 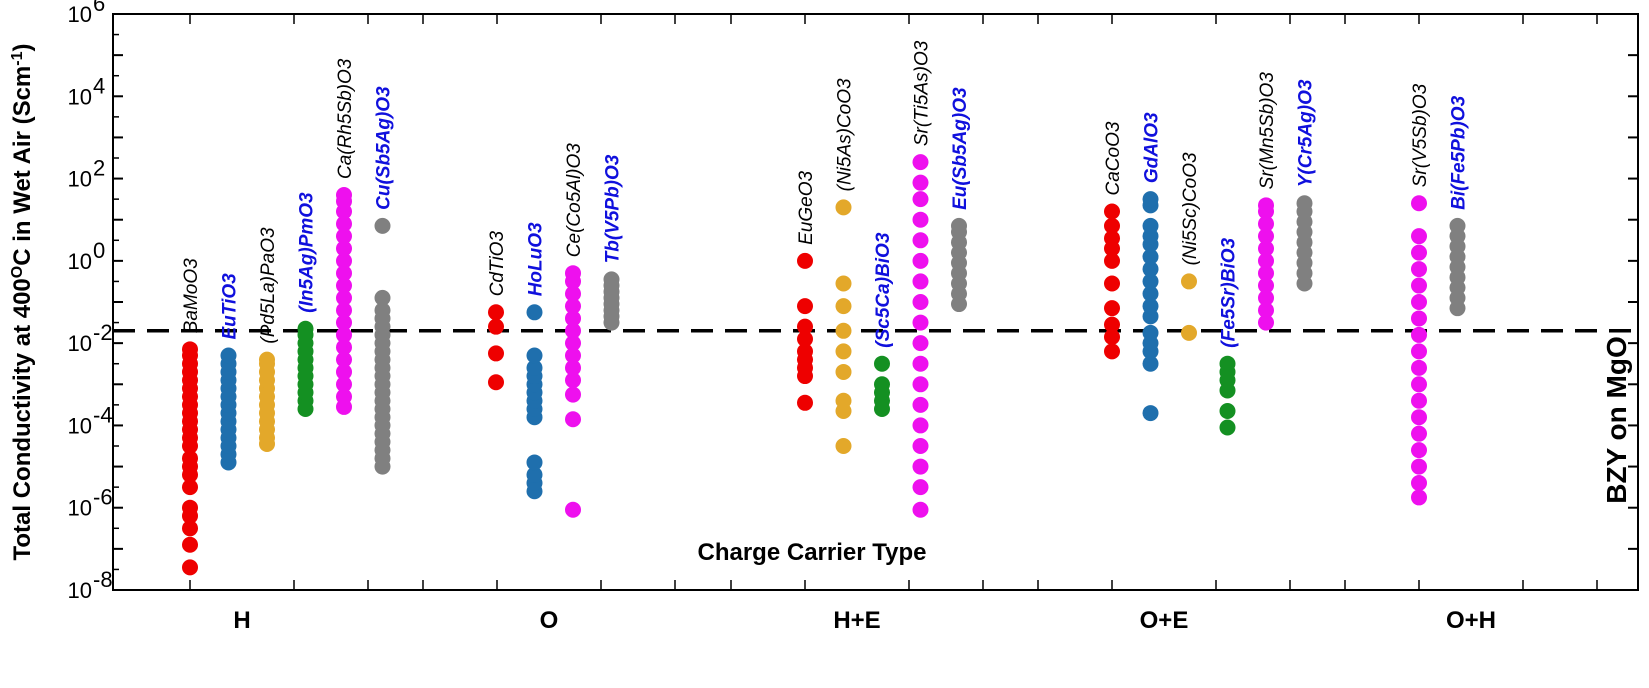 What do you see at coordinates (1616, 419) in the screenshot?
I see `reference-line-label: BZY on MgO` at bounding box center [1616, 419].